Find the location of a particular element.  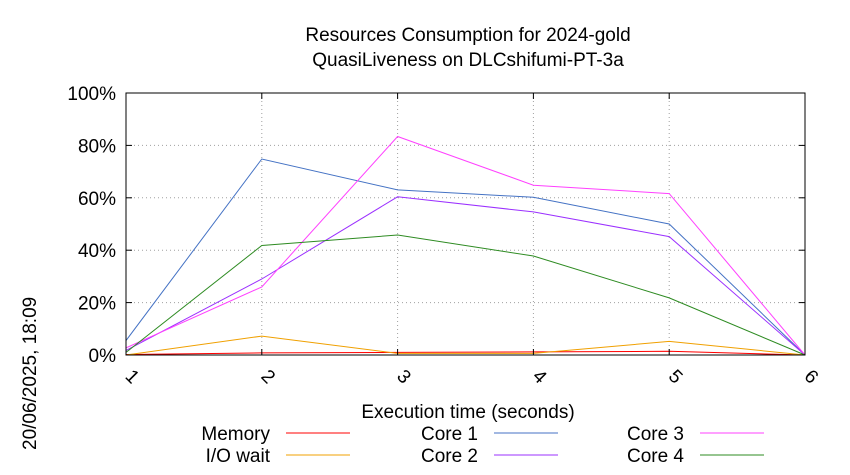

y-tick-label: 0% is located at coordinates (103, 356).